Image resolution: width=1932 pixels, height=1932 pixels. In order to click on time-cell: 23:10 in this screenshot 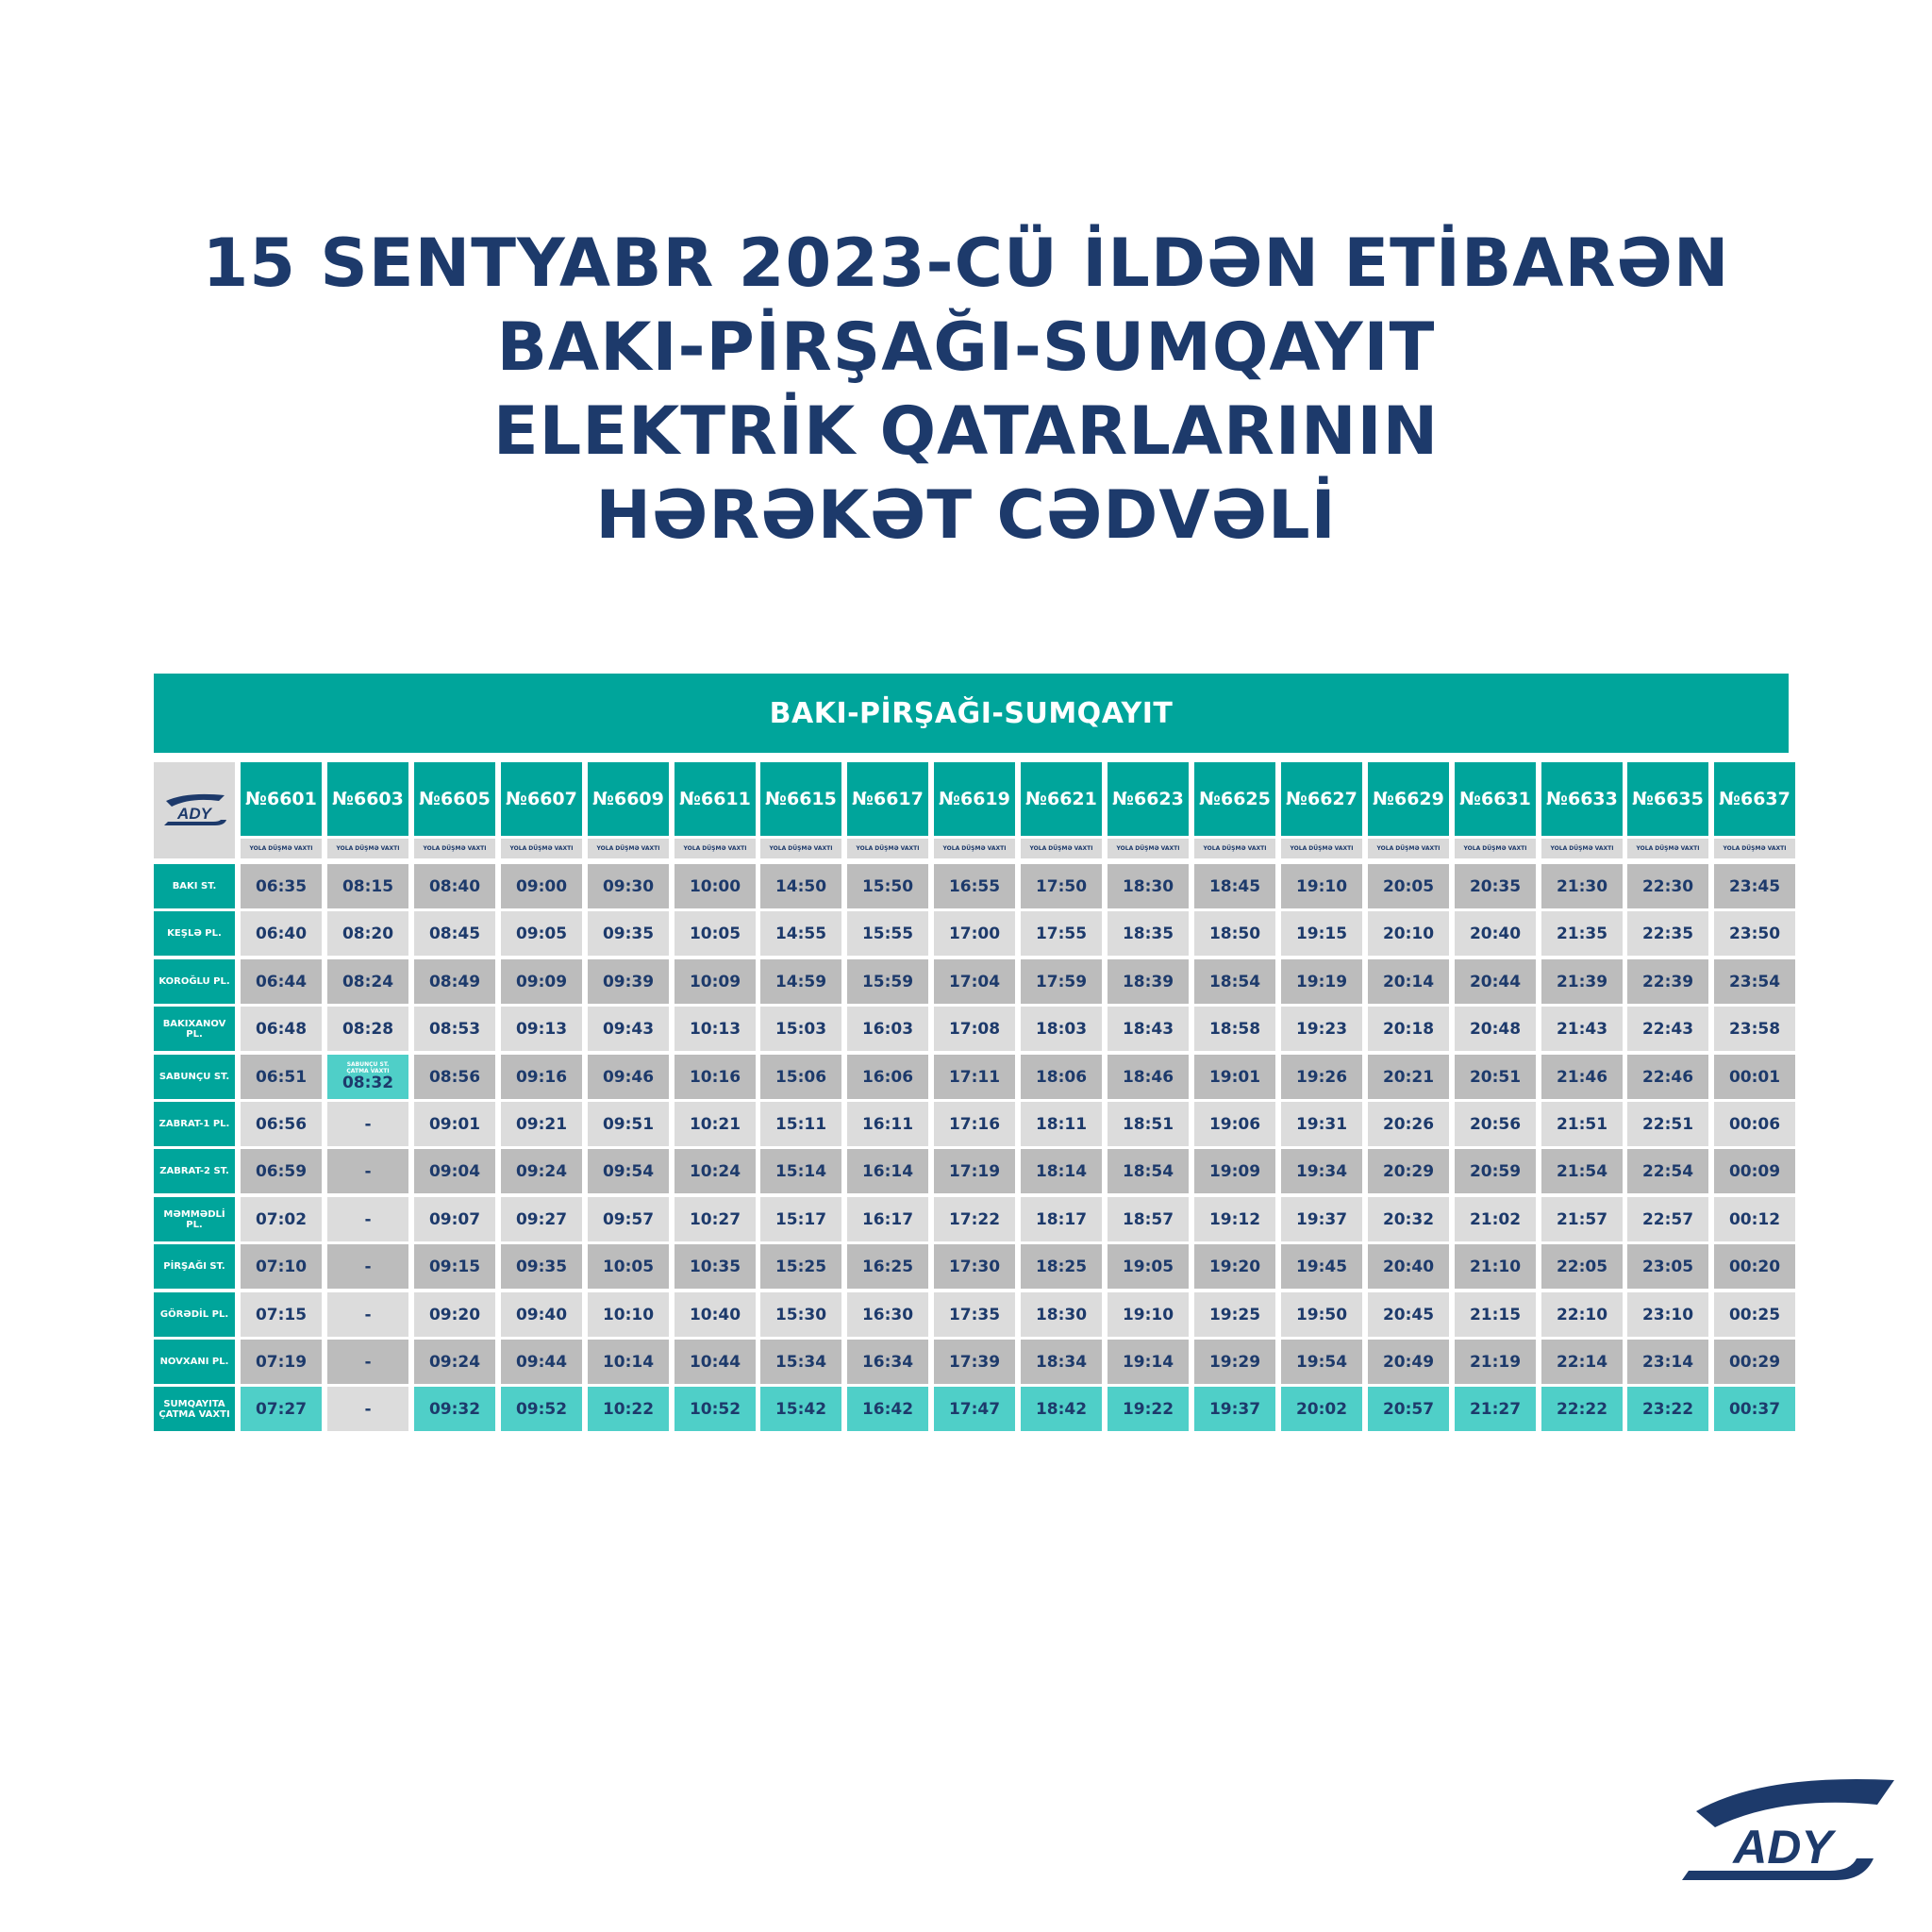, I will do `click(1667, 1314)`.